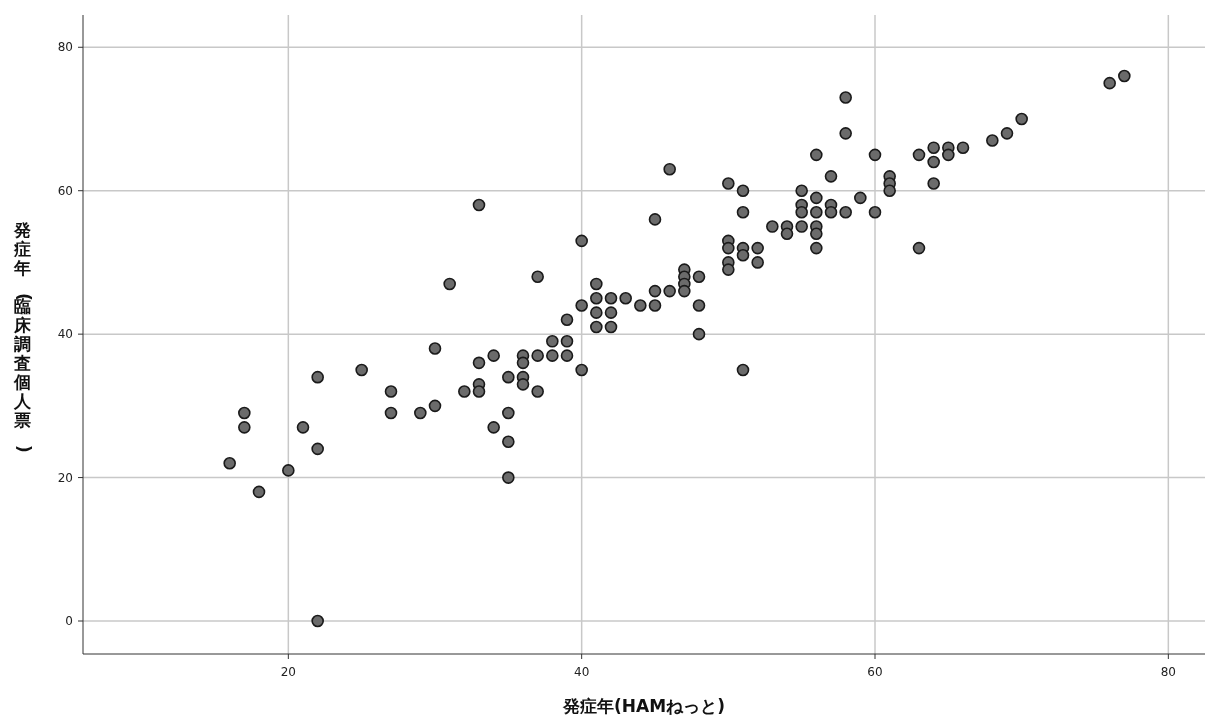 The width and height of the screenshot is (1217, 726). What do you see at coordinates (288, 672) in the screenshot?
I see `x-tick-label: 20` at bounding box center [288, 672].